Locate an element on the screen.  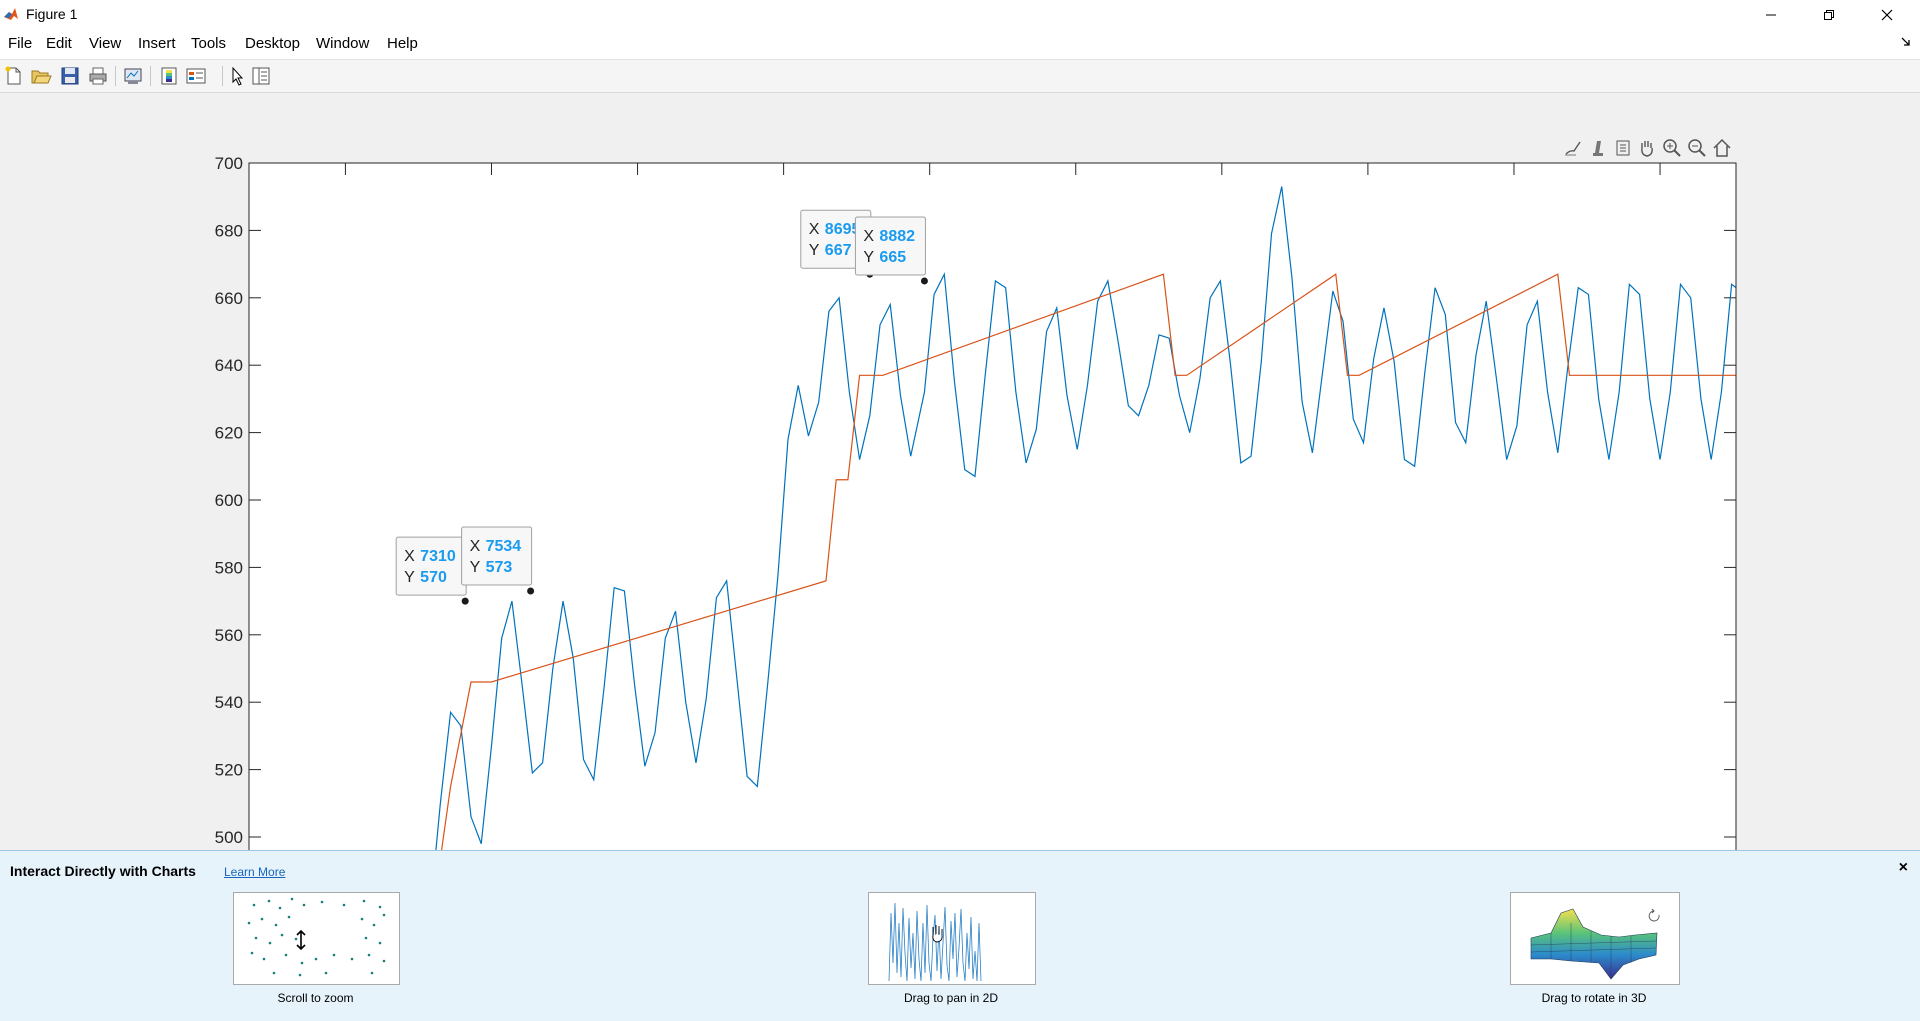
window-title: Figure 1 is located at coordinates (52, 14).